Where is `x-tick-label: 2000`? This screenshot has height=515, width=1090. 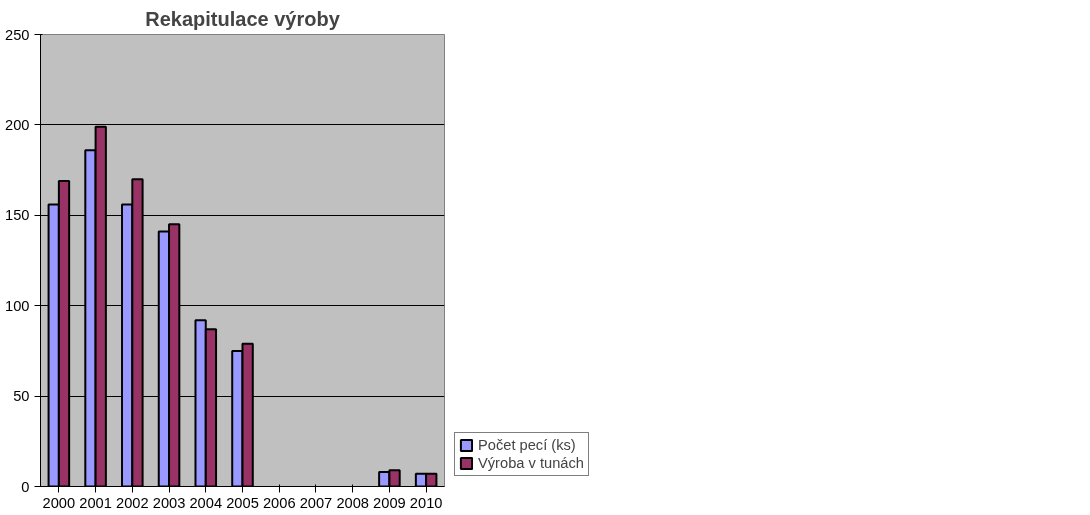
x-tick-label: 2000 is located at coordinates (59, 502).